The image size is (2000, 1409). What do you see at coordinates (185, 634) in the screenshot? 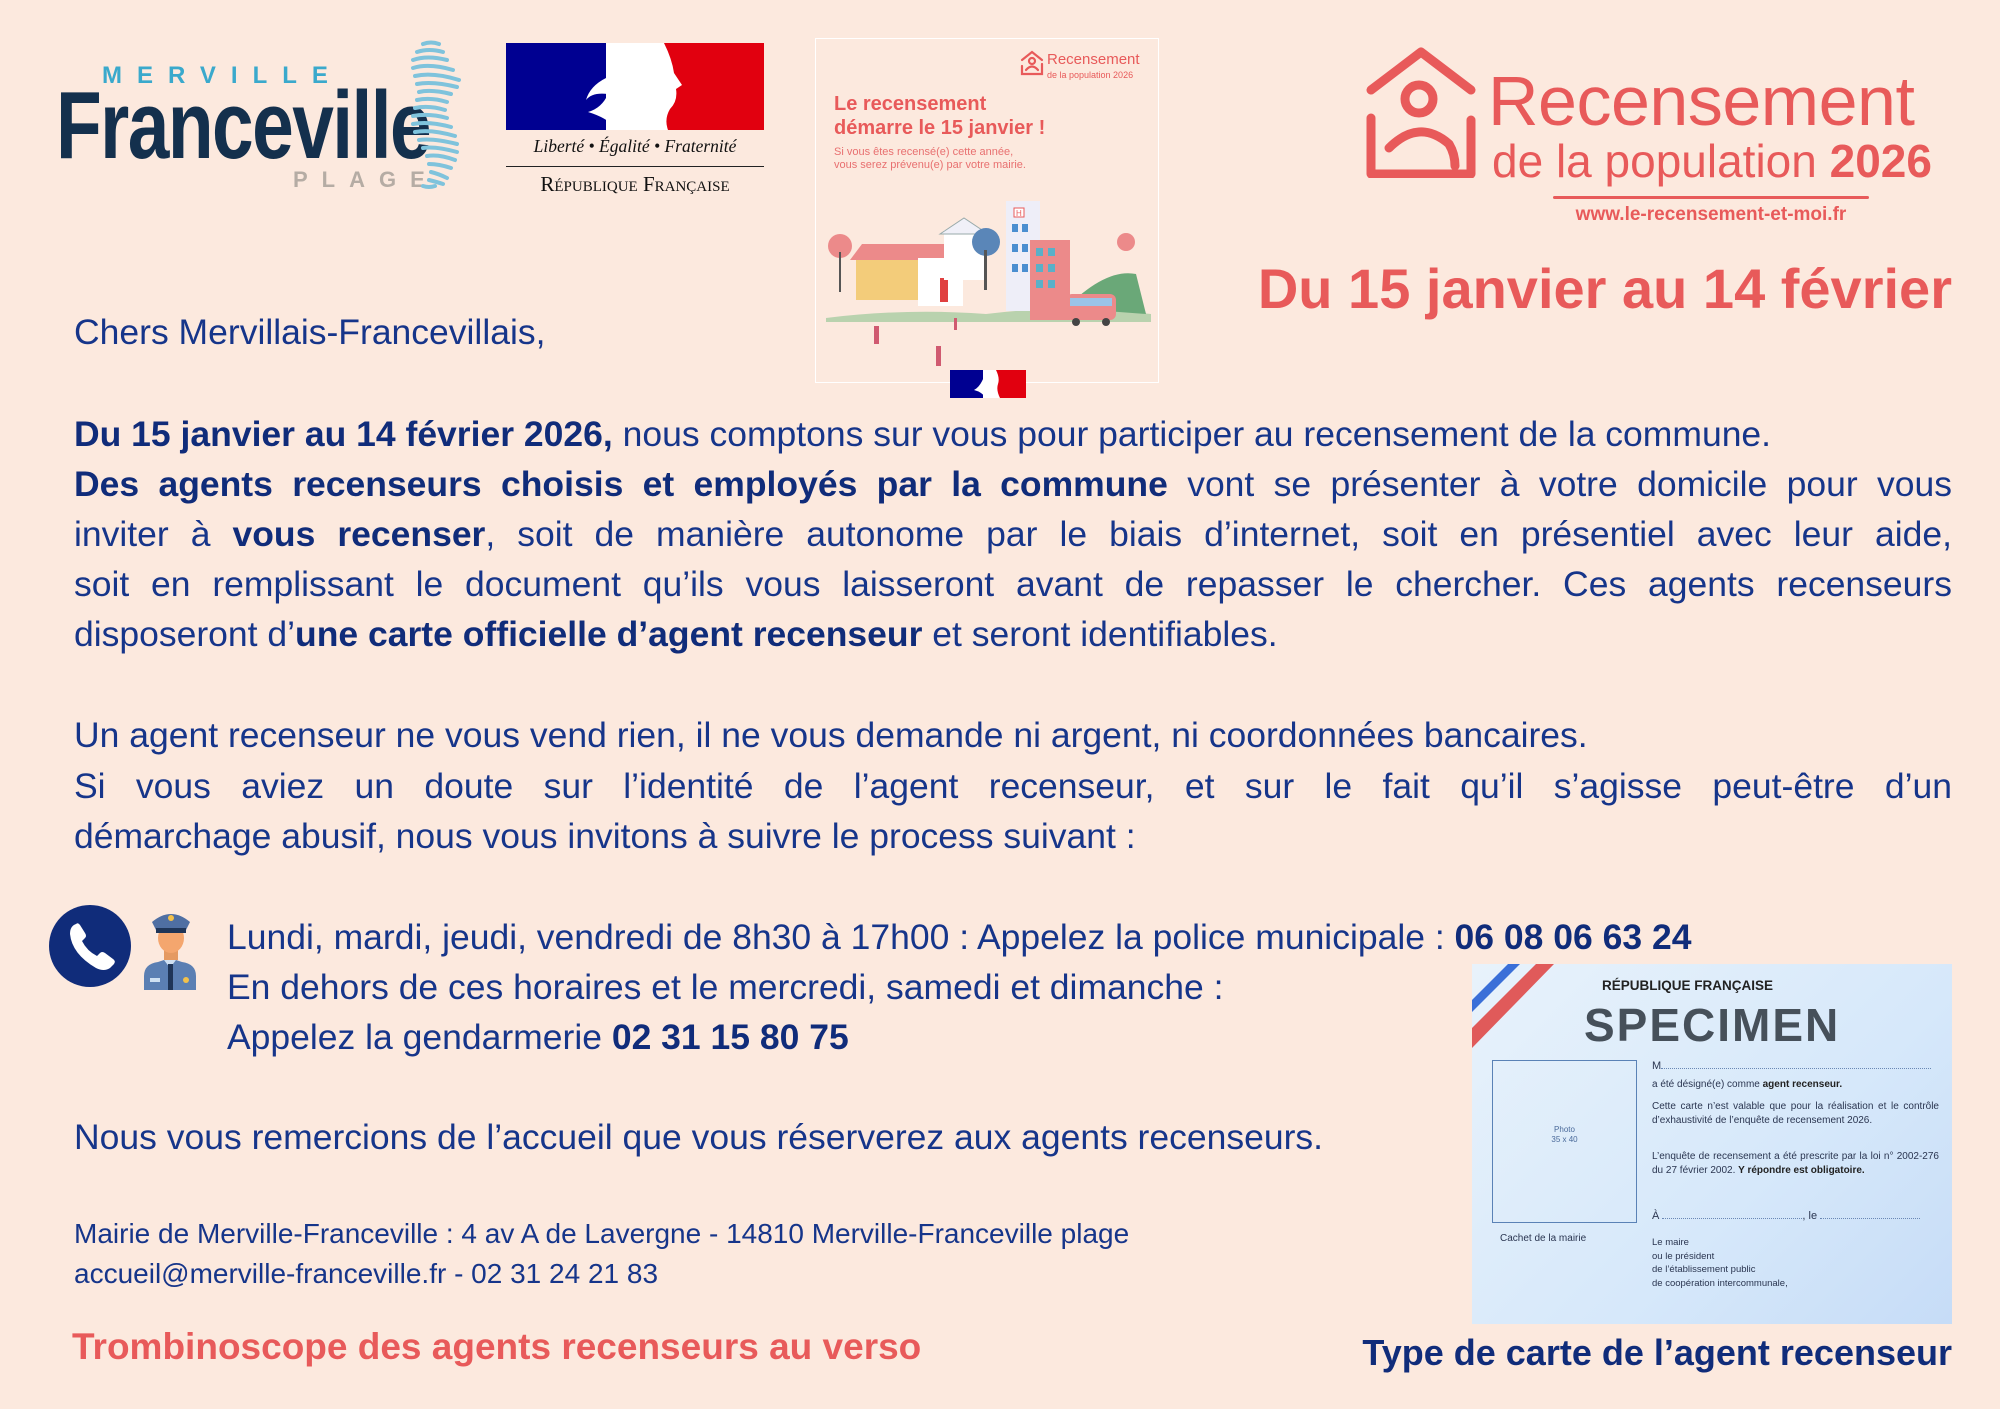
I see `text: disposeront d’` at bounding box center [185, 634].